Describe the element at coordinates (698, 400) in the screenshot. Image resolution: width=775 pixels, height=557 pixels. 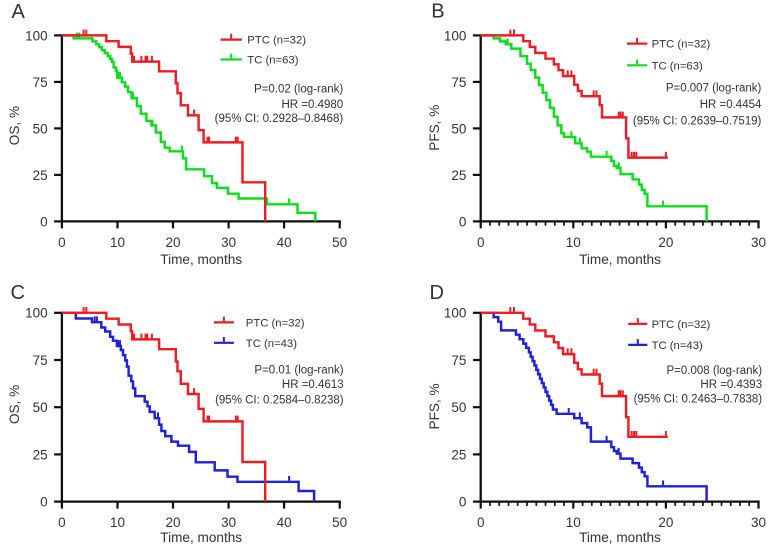
I see `svg-text: (95% CI: 0.2463–0.7838)` at that location.